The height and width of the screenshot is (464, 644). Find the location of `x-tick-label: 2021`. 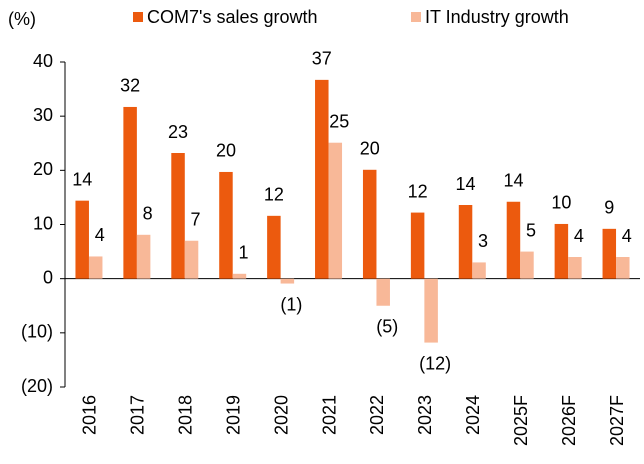

x-tick-label: 2021 is located at coordinates (329, 415).